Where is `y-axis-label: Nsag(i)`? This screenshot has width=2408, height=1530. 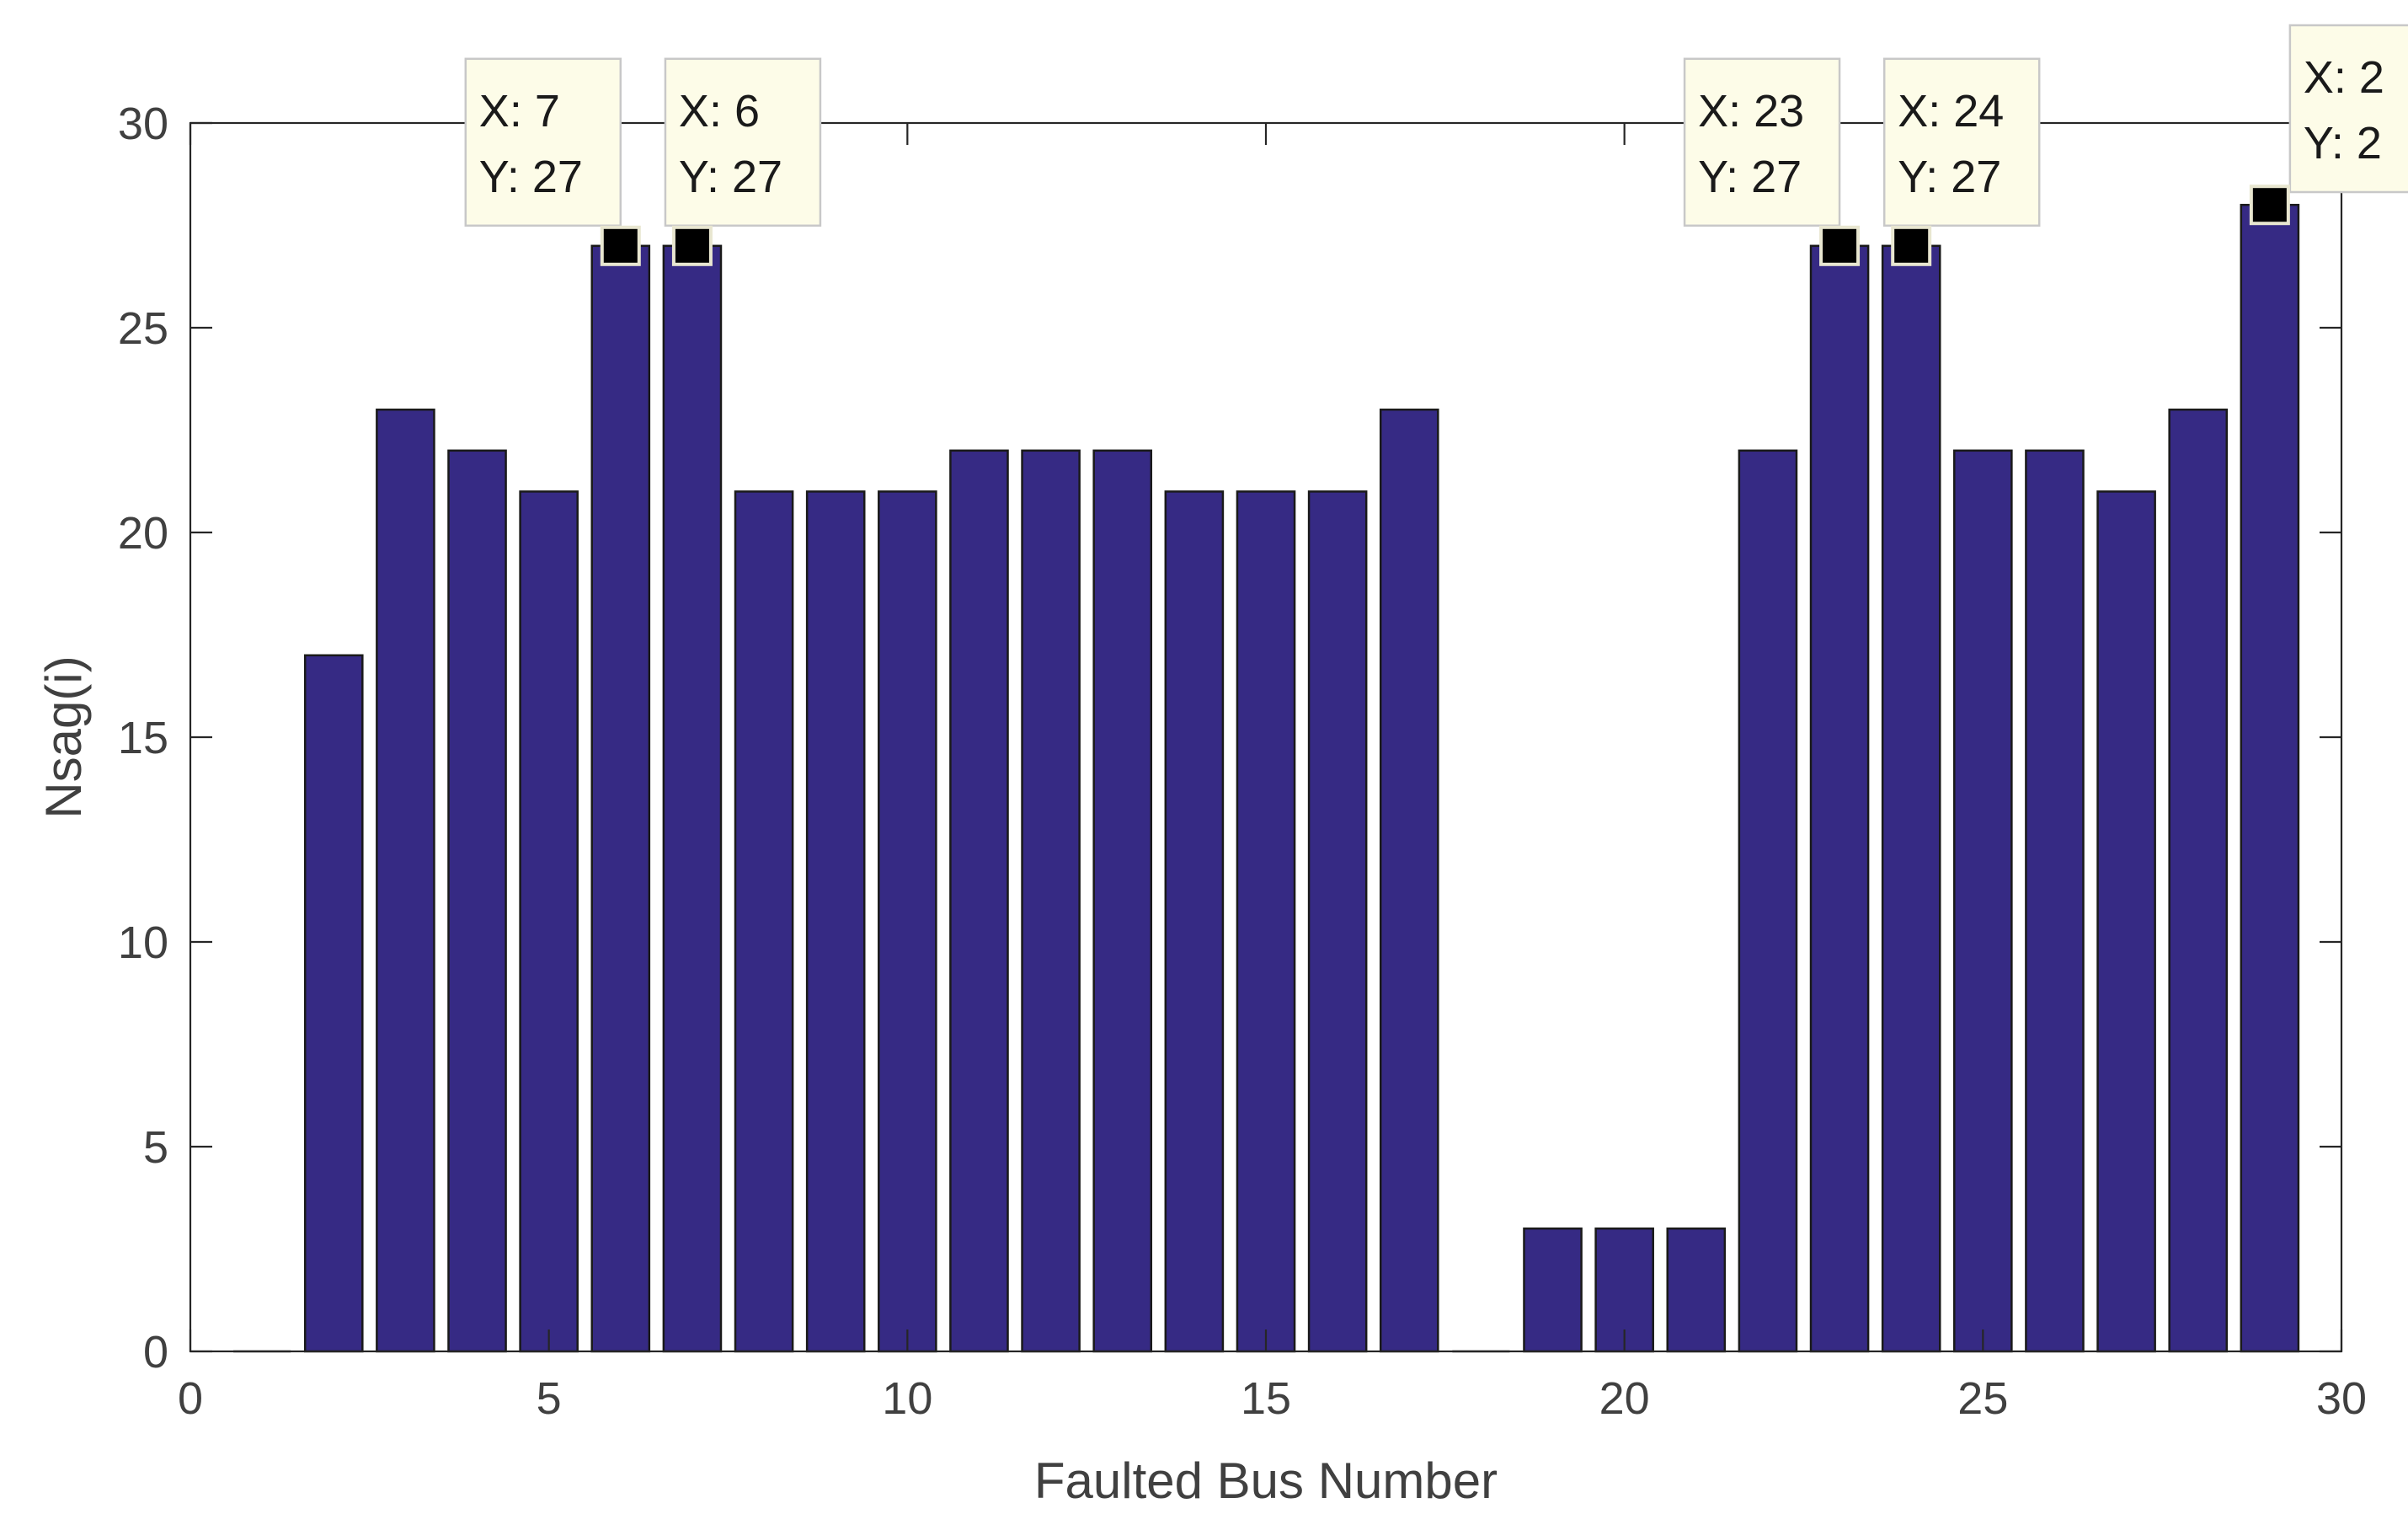 y-axis-label: Nsag(i) is located at coordinates (64, 736).